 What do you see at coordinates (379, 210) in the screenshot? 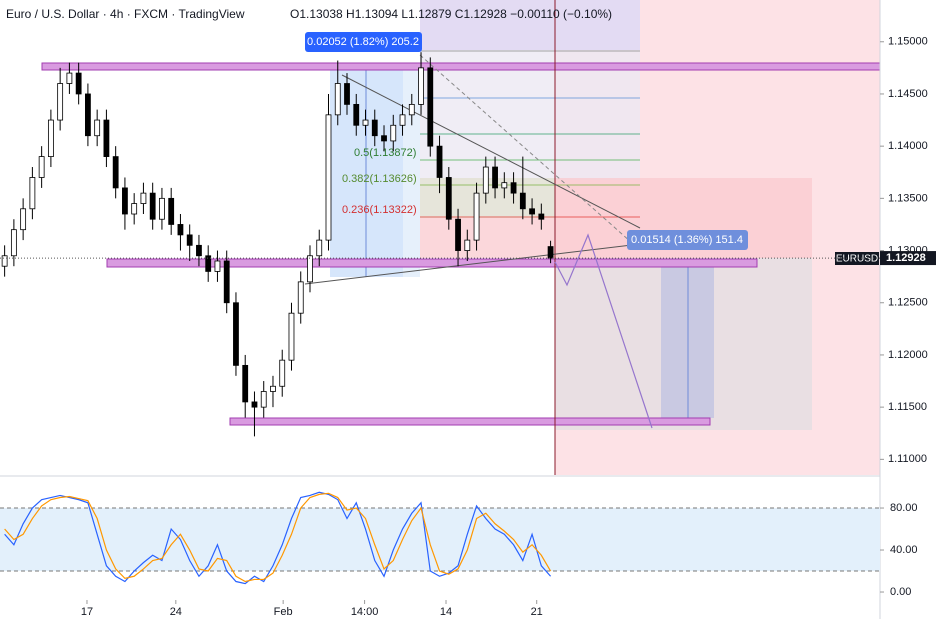
I see `fib-label: 0.236(1.13322)` at bounding box center [379, 210].